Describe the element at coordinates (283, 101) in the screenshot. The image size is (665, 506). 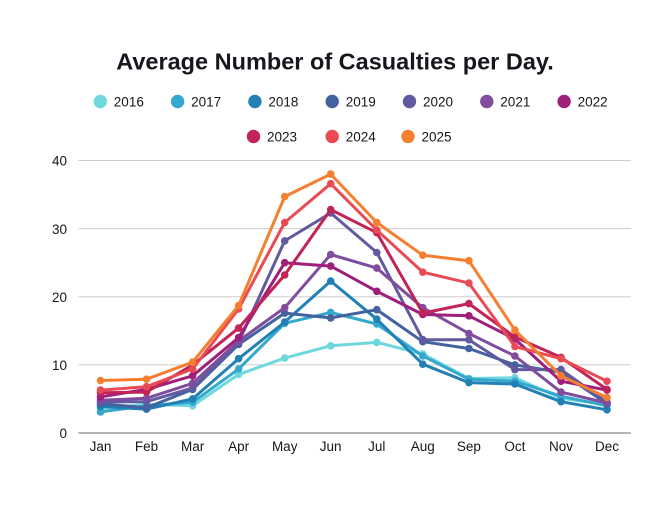
I see `svg-text: 2018` at that location.